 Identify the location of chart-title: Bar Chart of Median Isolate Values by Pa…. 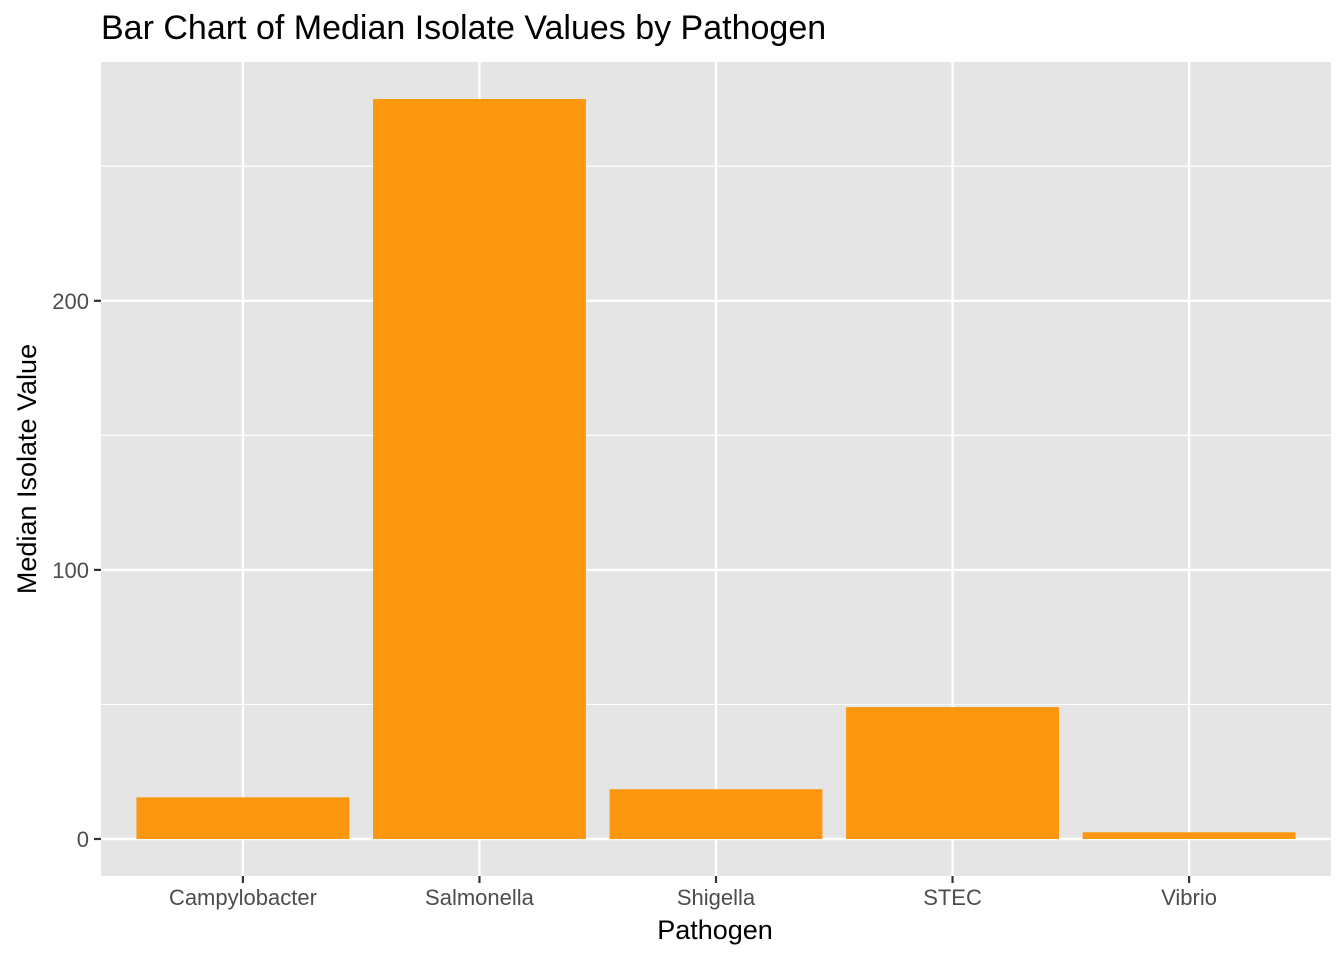
(463, 28).